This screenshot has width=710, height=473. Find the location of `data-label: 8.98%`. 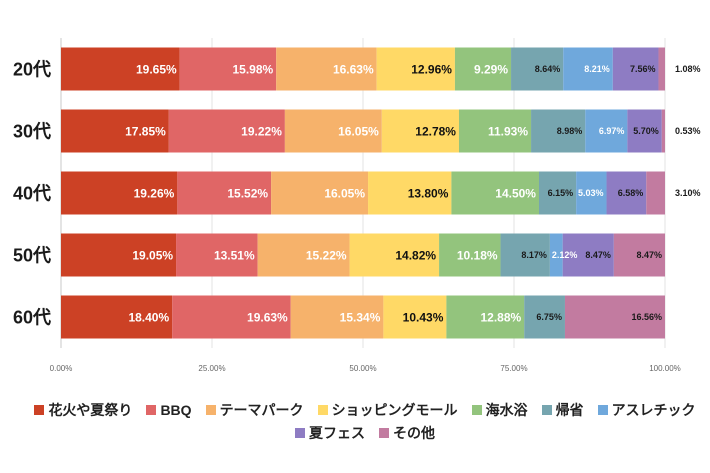

data-label: 8.98% is located at coordinates (570, 131).